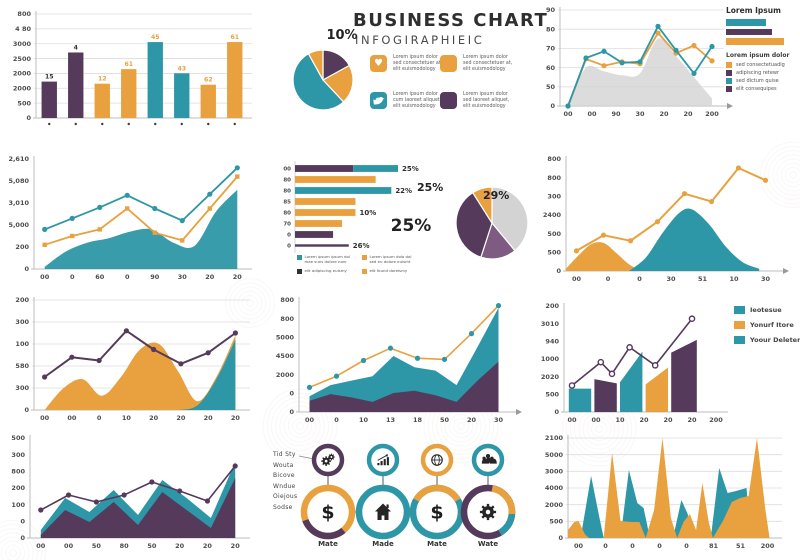 The width and height of the screenshot is (800, 560). What do you see at coordinates (551, 87) in the screenshot?
I see `y-tick-label: 50` at bounding box center [551, 87].